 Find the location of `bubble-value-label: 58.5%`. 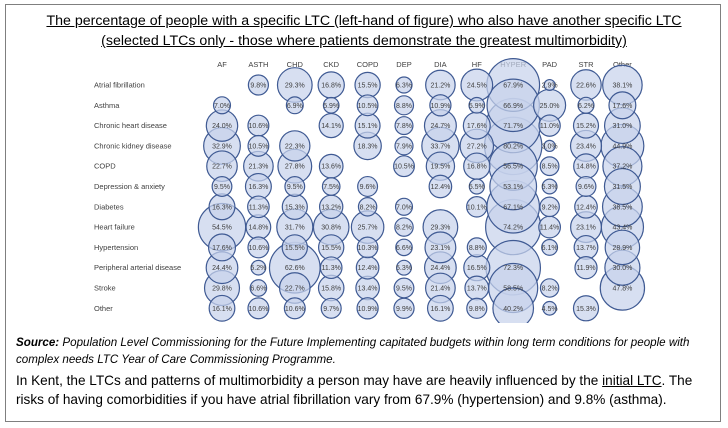

bubble-value-label: 58.5% is located at coordinates (513, 289).